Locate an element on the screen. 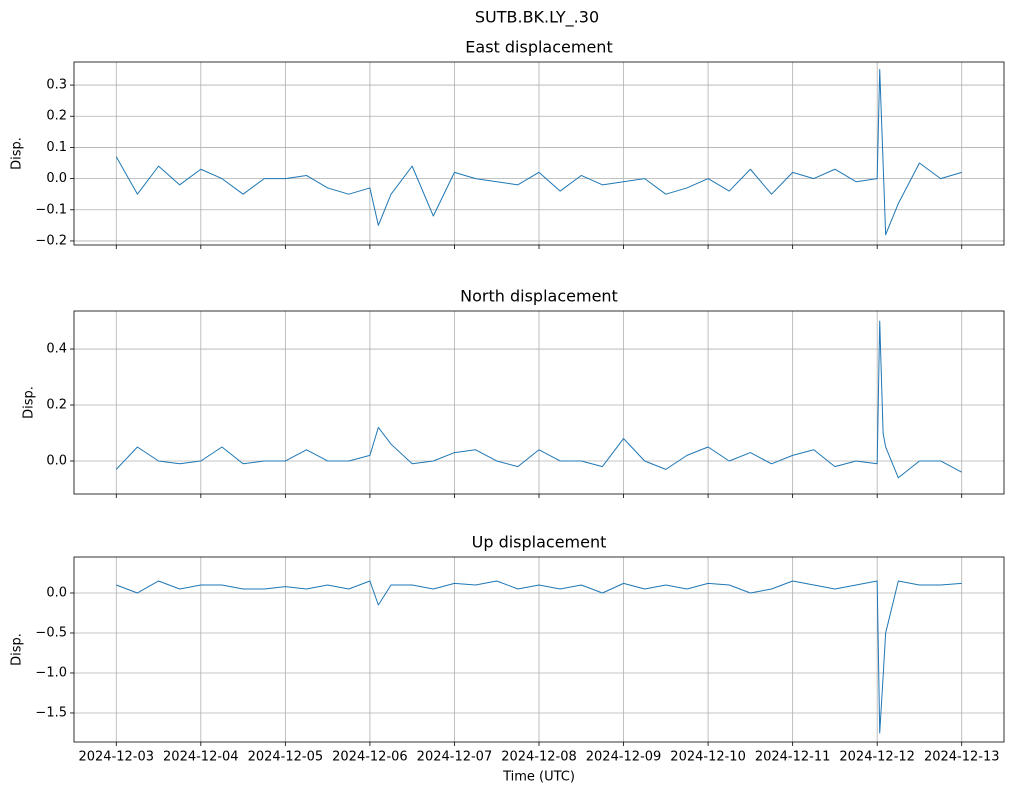  y-tick-label: −0.1 is located at coordinates (51, 209).